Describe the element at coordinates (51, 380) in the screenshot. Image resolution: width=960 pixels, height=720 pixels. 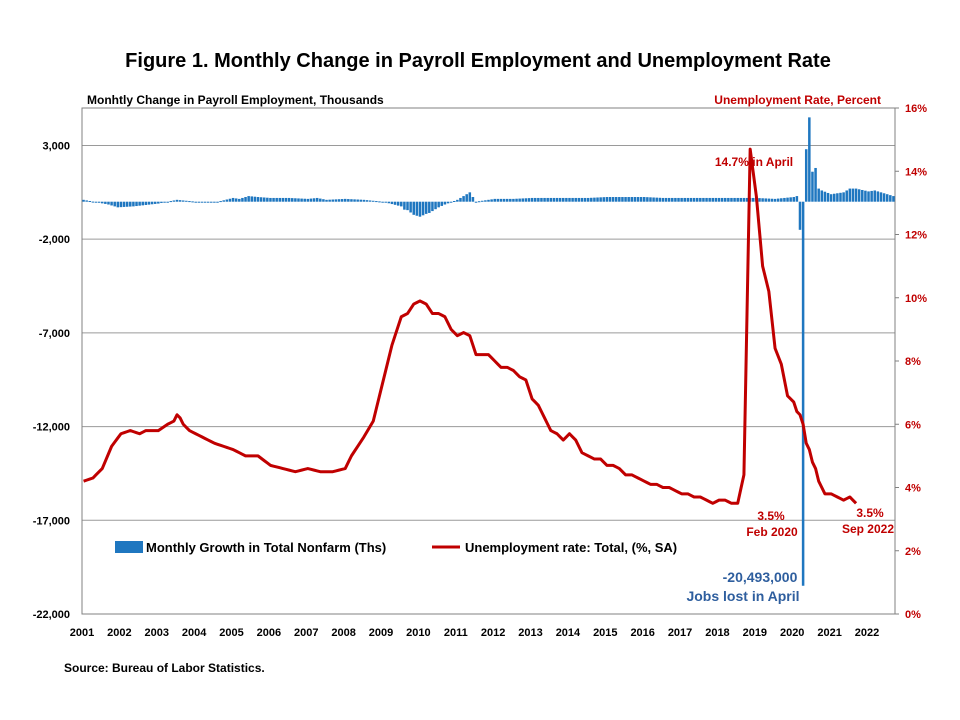
I see `left-axis-ticks: 3,000 -2,000 -7,000 -12,000 -17,000 -22,000` at that location.